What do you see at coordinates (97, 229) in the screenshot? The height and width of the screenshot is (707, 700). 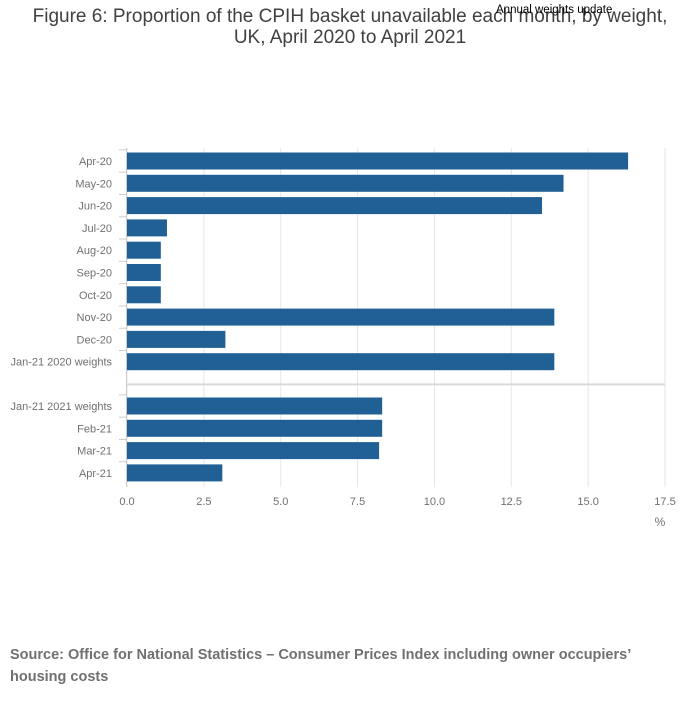 I see `category-label: Jul-20` at bounding box center [97, 229].